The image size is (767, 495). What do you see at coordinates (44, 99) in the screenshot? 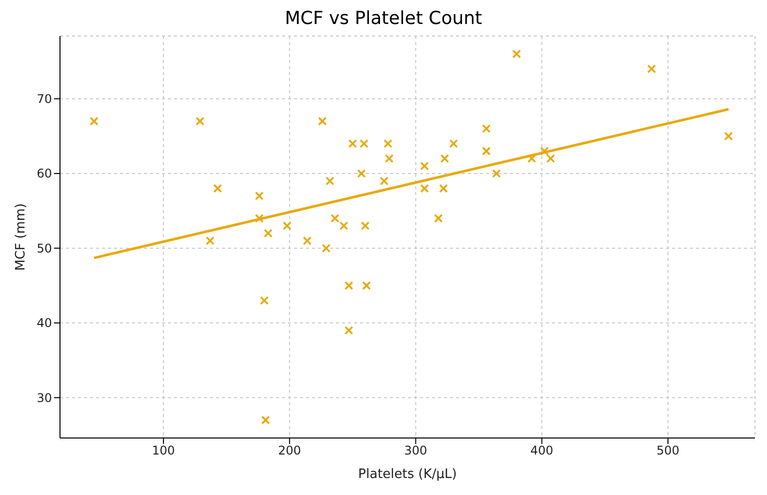
I see `y-tick-label: 70` at bounding box center [44, 99].